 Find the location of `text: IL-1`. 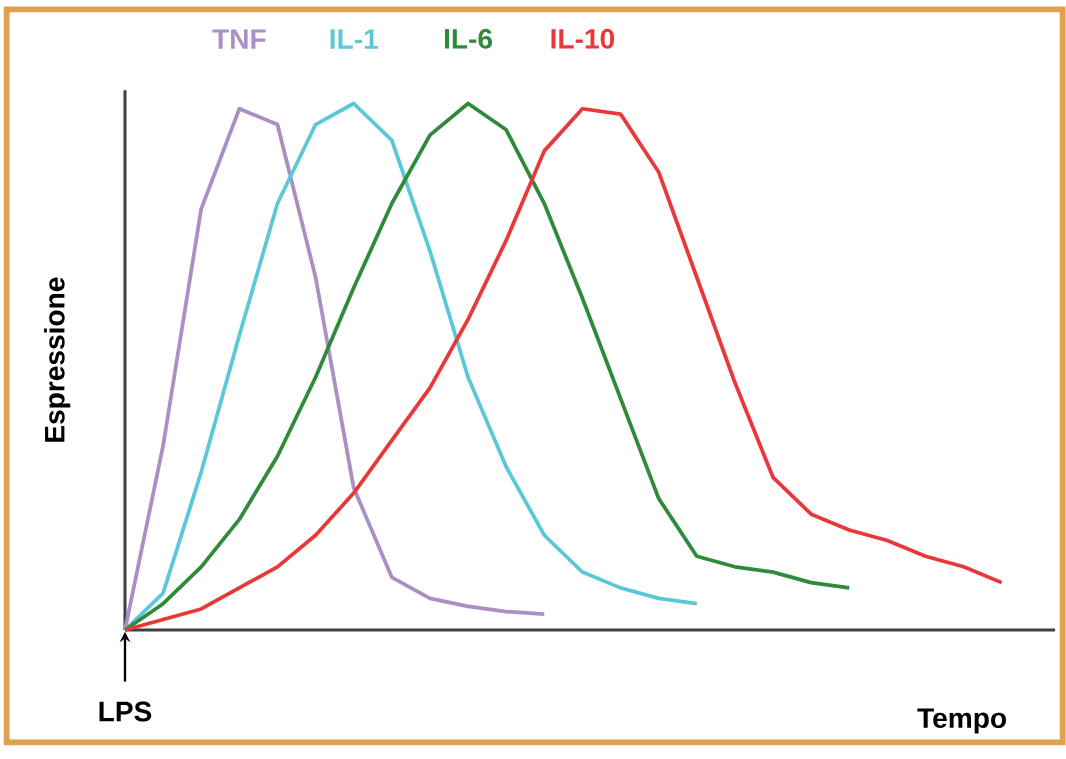

text: IL-1 is located at coordinates (354, 39).